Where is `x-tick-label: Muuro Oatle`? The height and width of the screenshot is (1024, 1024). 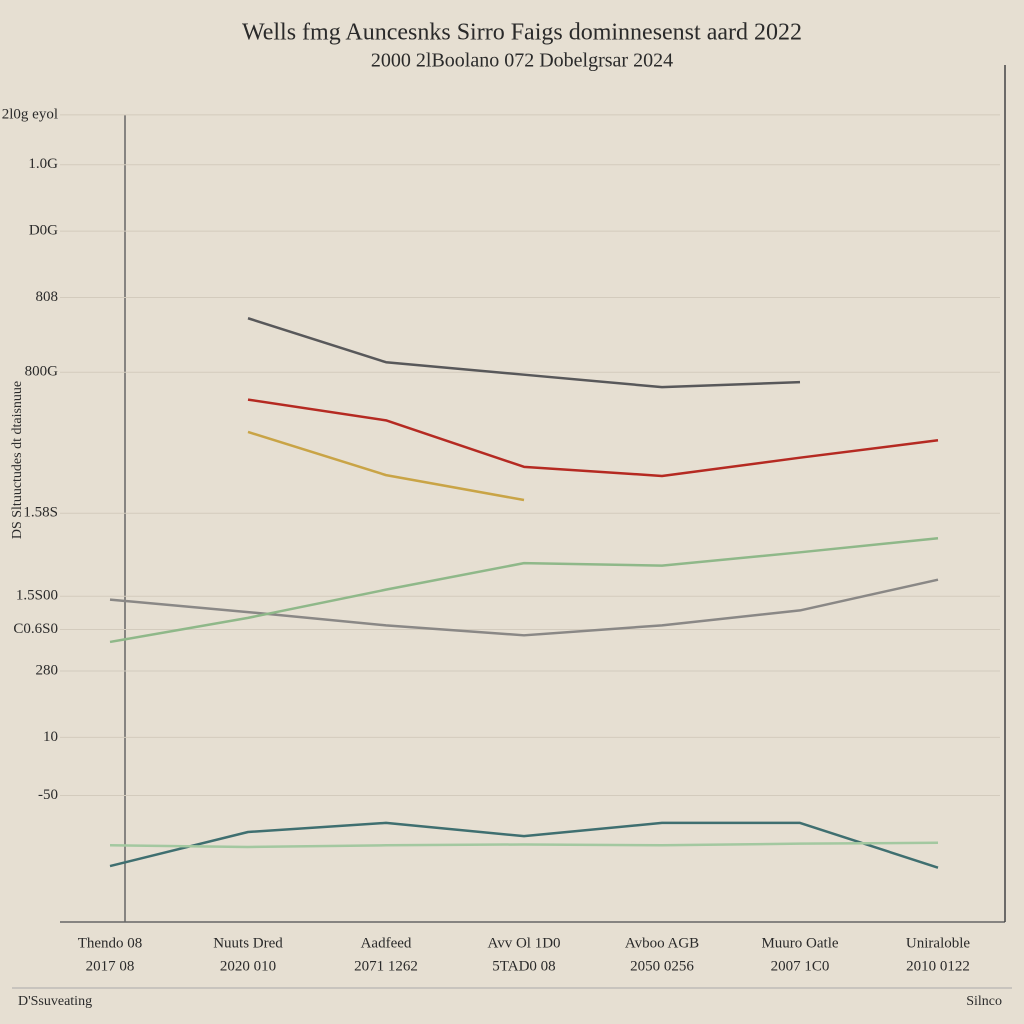
x-tick-label: Muuro Oatle is located at coordinates (799, 943).